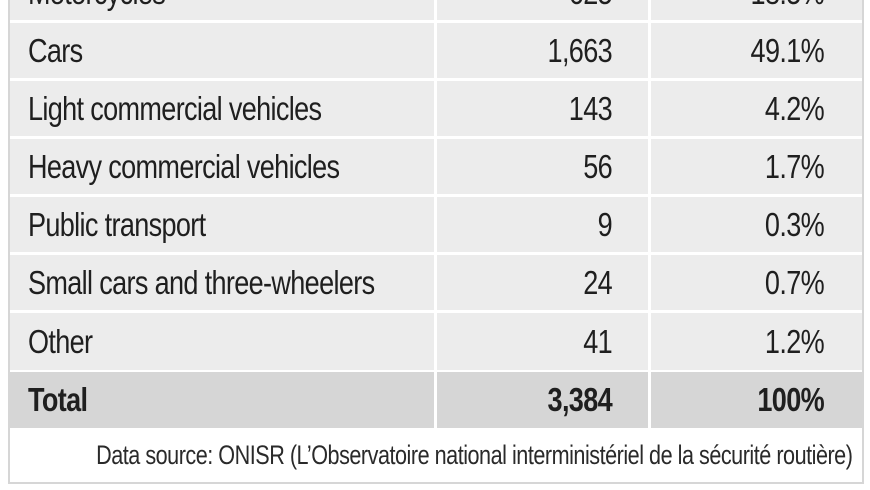  I want to click on row-count: 9, so click(605, 224).